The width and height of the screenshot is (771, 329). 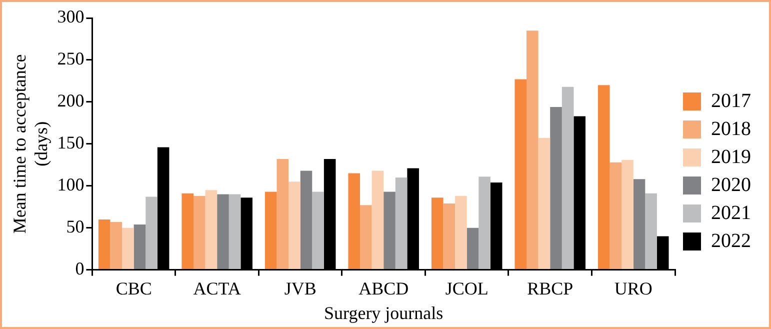 I want to click on x-axis-title: Surgery journals, so click(x=384, y=312).